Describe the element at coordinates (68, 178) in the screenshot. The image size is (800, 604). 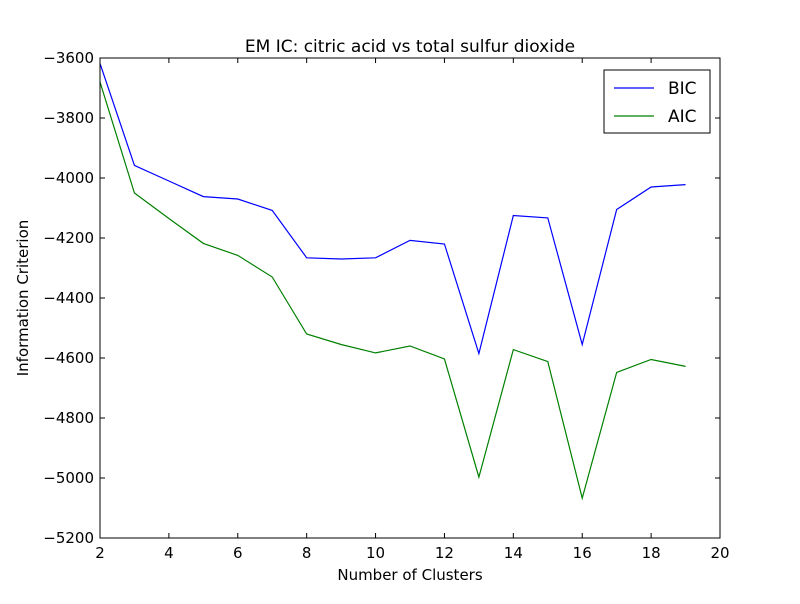
I see `y-tick-label: −4000` at that location.